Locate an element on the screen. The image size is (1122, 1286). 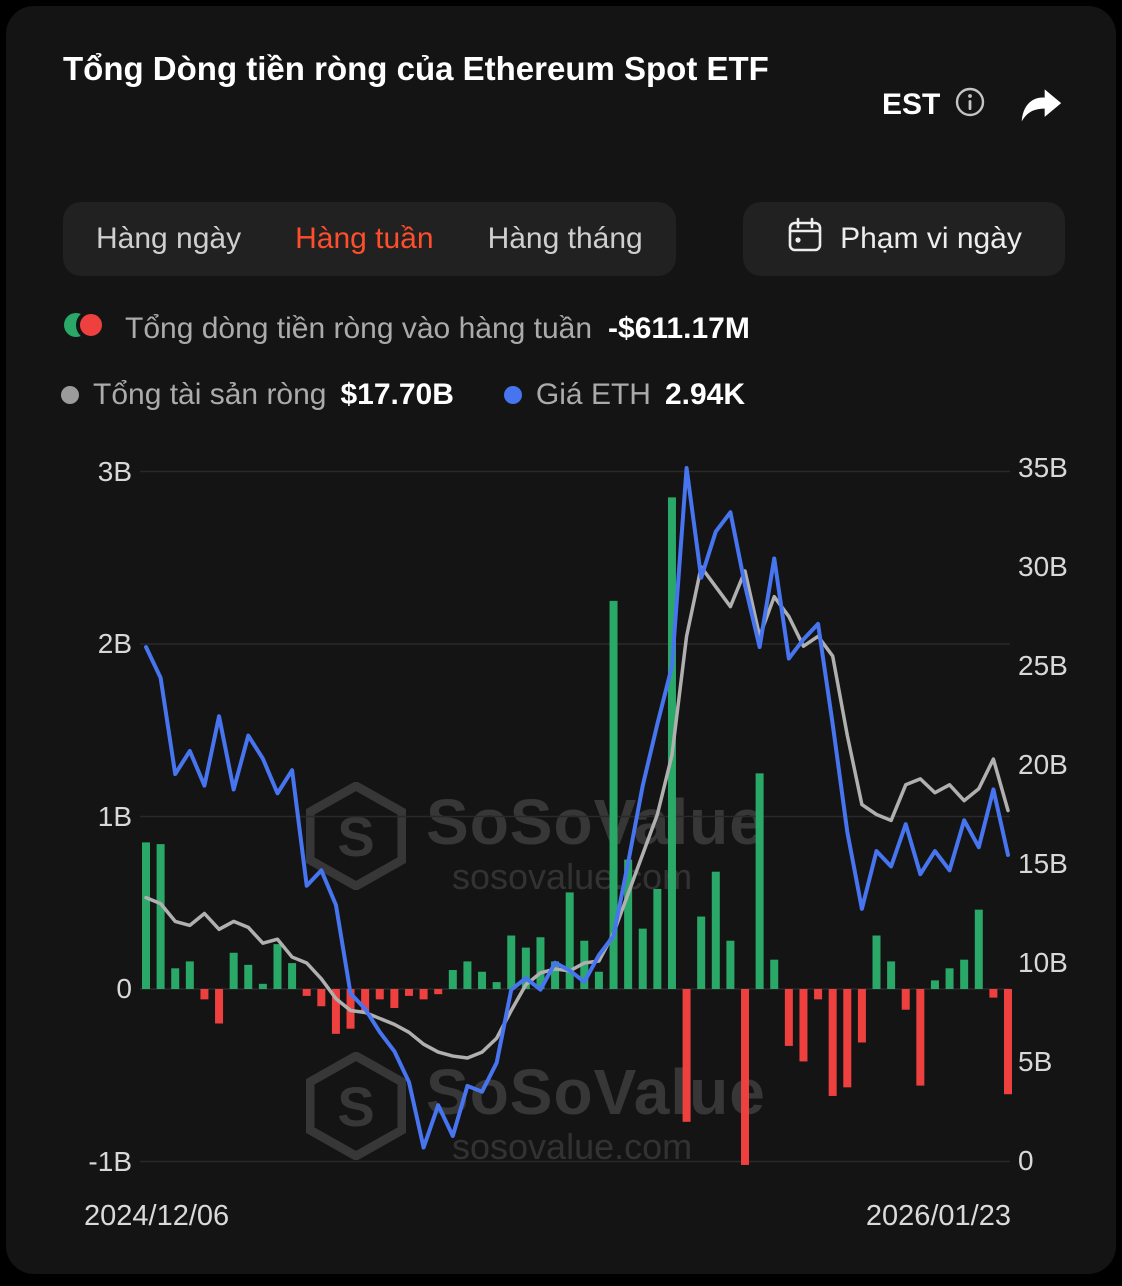
x-axis-end-date: 2026/01/23 is located at coordinates (928, 1216).